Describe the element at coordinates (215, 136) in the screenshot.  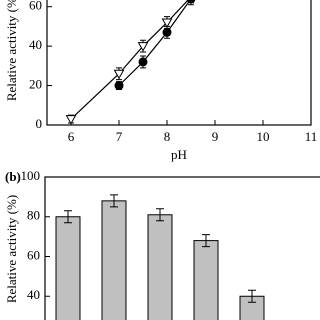
I see `x-tick-label: 9` at that location.